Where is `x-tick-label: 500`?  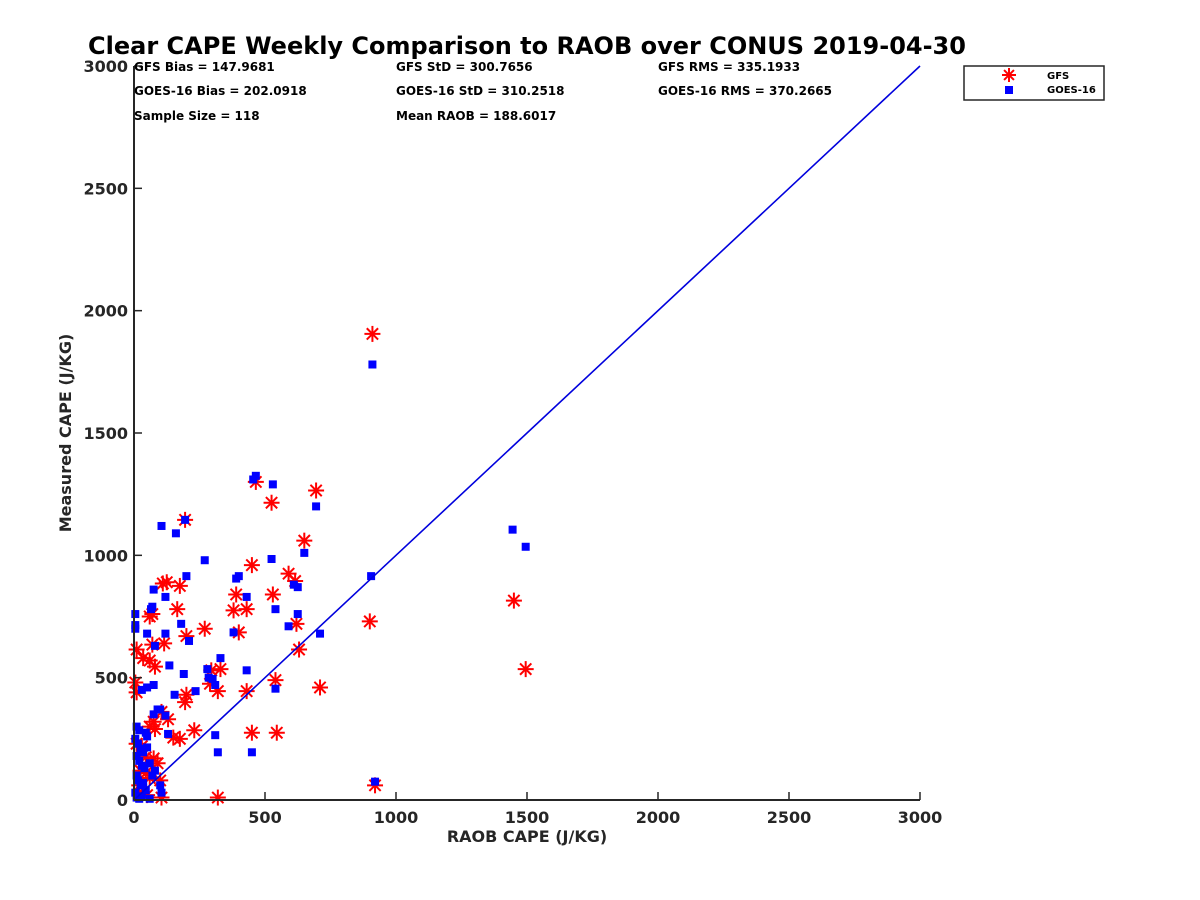 x-tick-label: 500 is located at coordinates (264, 817).